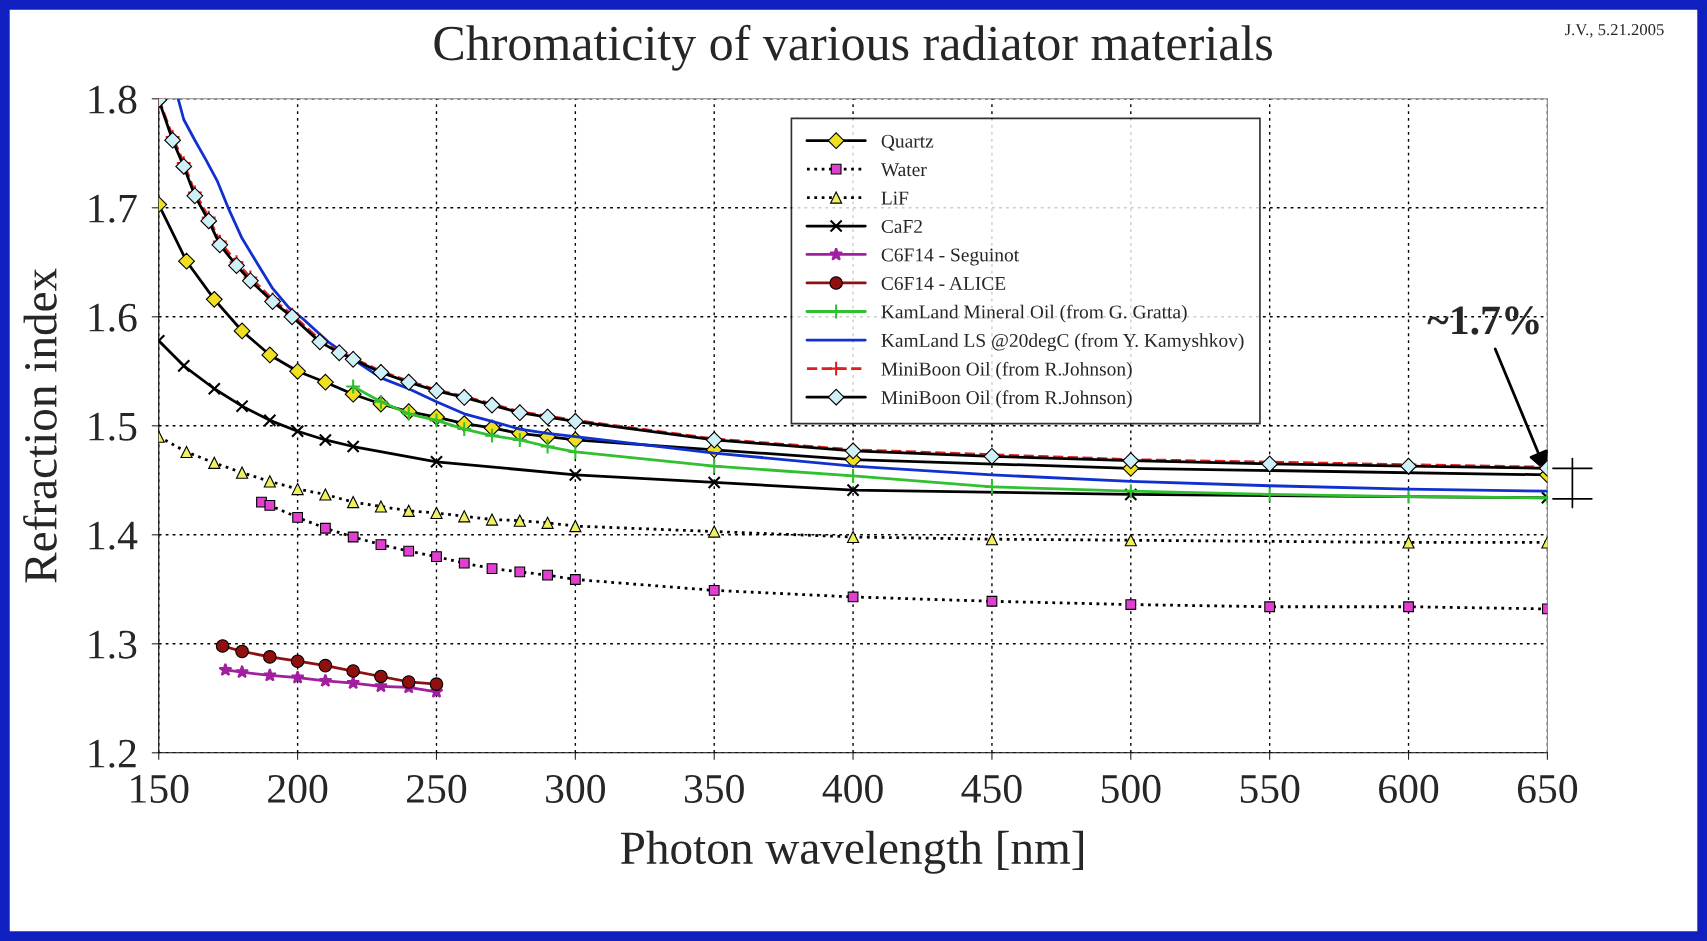 The height and width of the screenshot is (941, 1707). What do you see at coordinates (852, 852) in the screenshot?
I see `x-axis-title: Photon wavelength [nm]` at bounding box center [852, 852].